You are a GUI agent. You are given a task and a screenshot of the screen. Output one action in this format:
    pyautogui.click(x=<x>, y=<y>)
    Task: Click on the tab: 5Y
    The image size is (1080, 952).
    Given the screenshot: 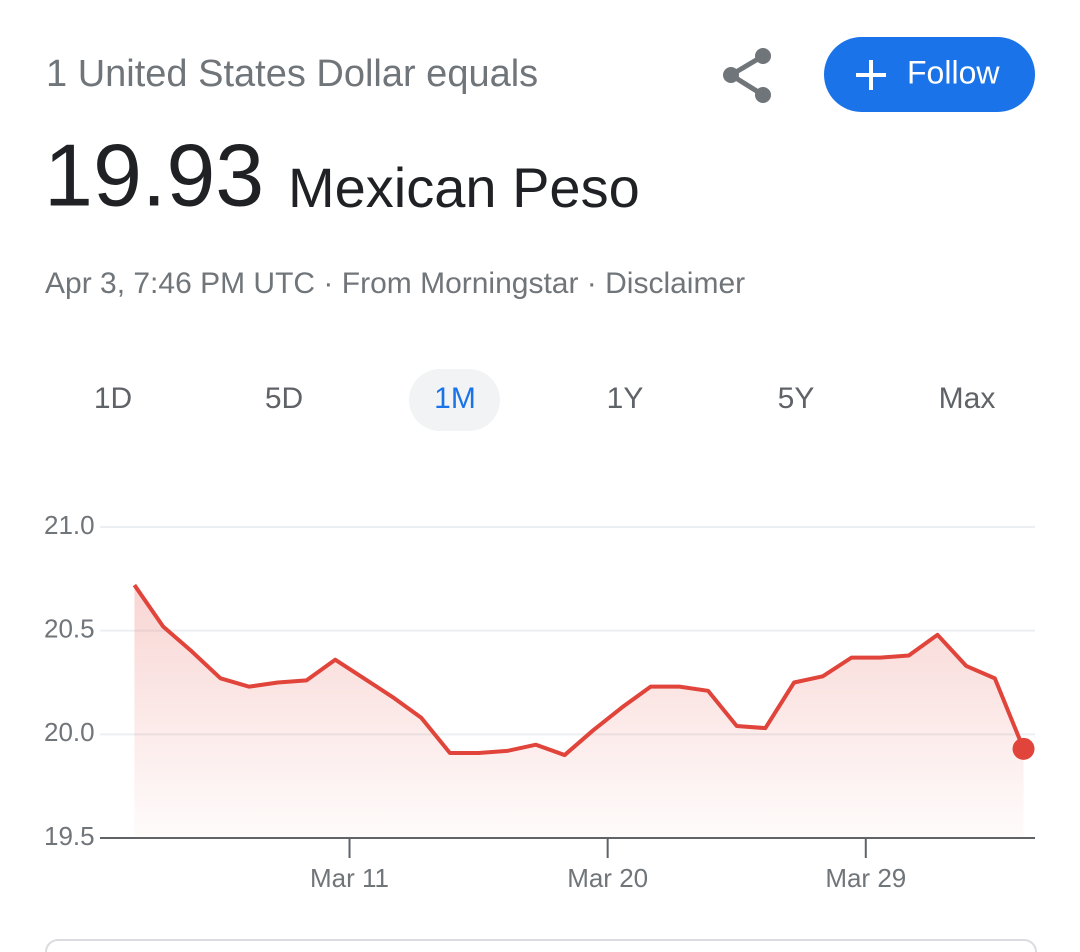 What is the action you would take?
    pyautogui.click(x=796, y=398)
    